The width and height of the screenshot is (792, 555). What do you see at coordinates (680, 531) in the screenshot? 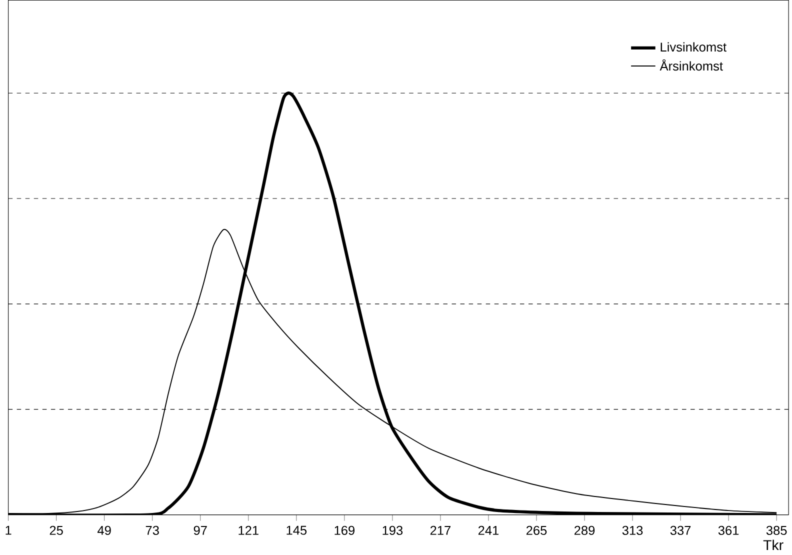
I see `x-tick-label: 337` at bounding box center [680, 531].